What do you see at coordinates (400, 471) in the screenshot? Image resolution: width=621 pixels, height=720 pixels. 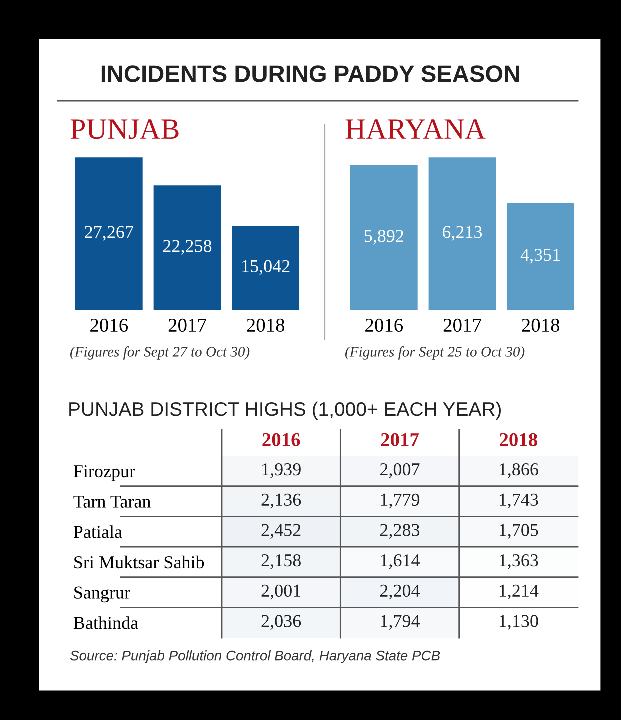 I see `data-label: 2,007` at bounding box center [400, 471].